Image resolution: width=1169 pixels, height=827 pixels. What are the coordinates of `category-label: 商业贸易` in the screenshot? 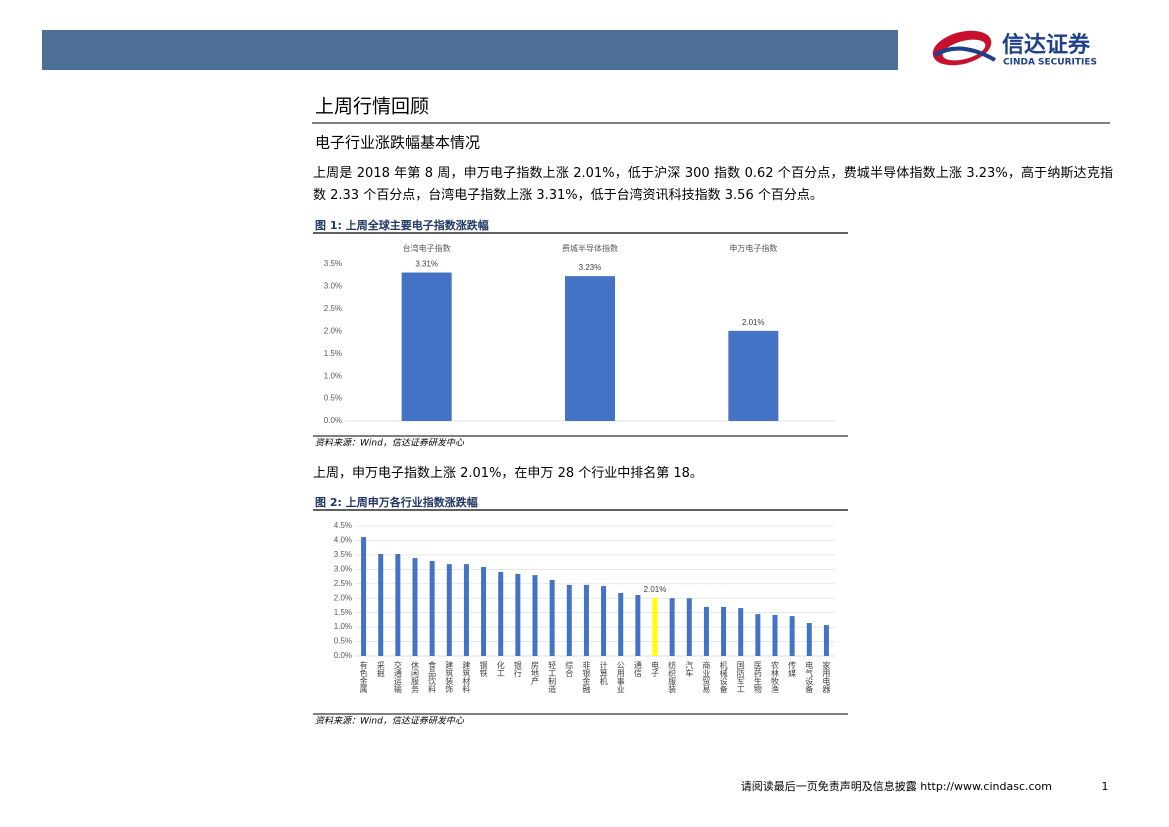 It's located at (706, 677).